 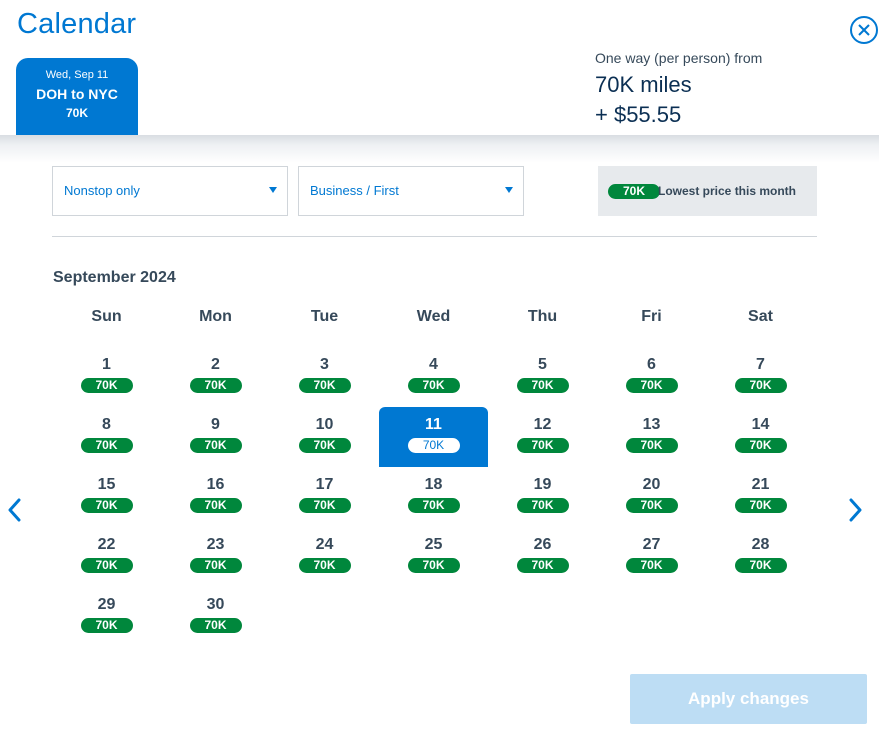 What do you see at coordinates (760, 557) in the screenshot?
I see `day-cell-28: 28 70K` at bounding box center [760, 557].